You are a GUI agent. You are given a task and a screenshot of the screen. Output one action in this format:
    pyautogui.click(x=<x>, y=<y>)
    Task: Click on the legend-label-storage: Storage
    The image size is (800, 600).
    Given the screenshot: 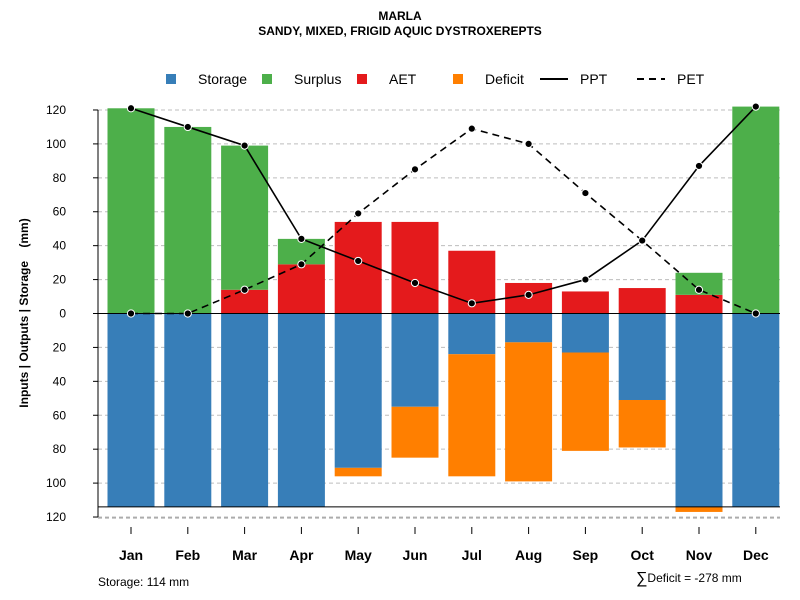 What is the action you would take?
    pyautogui.click(x=222, y=79)
    